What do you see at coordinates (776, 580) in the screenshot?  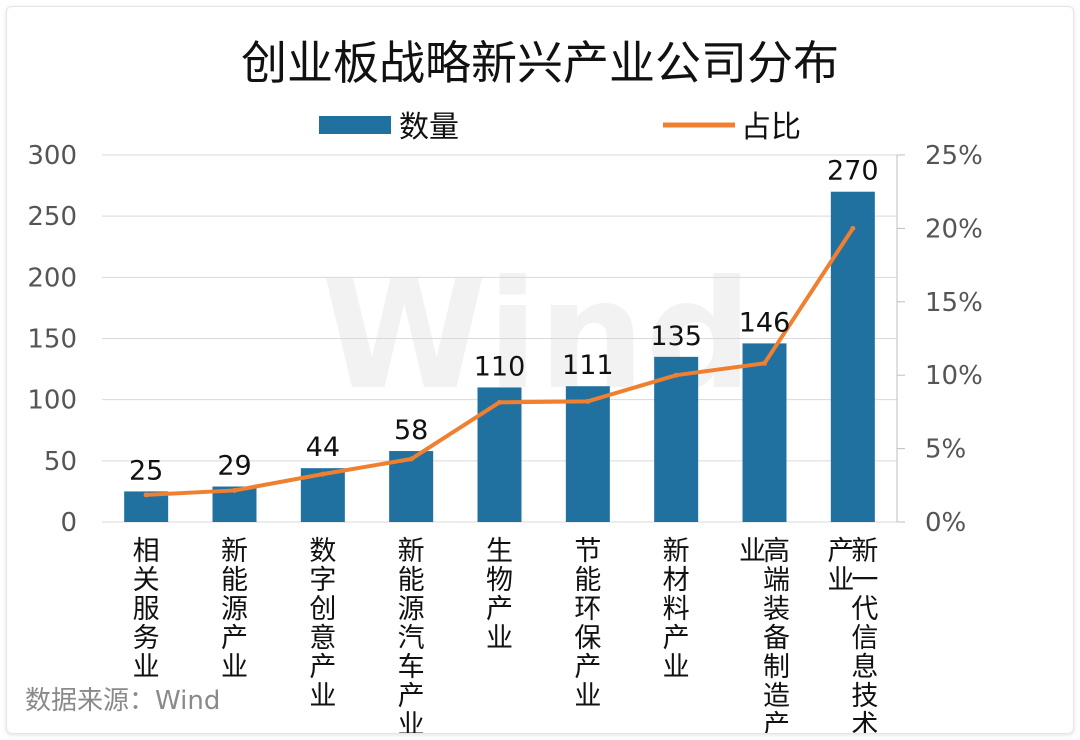 I see `category-char: 端` at bounding box center [776, 580].